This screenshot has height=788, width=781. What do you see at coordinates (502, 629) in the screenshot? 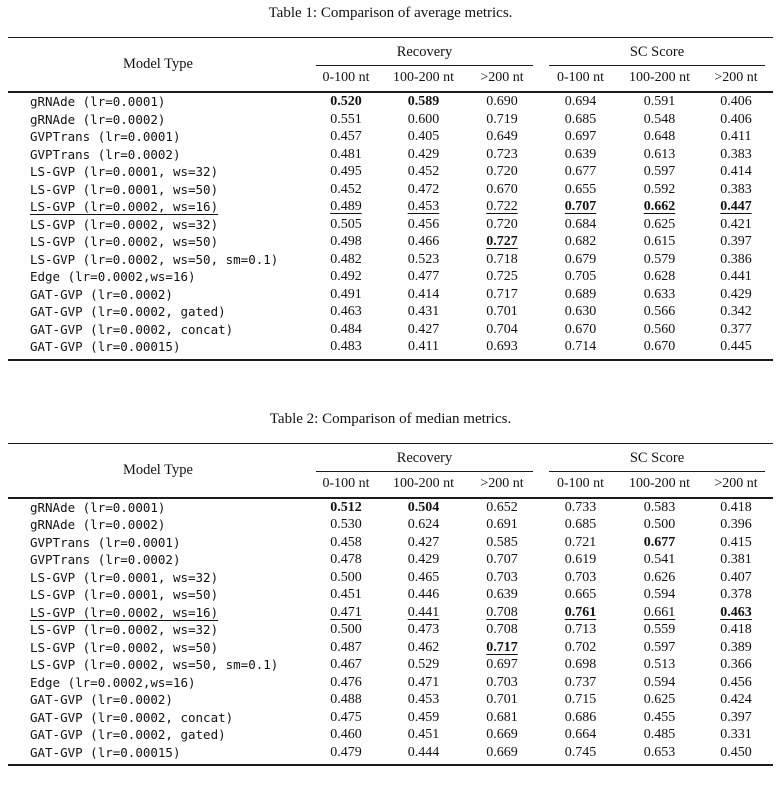
I see `value-cell: 0.708` at bounding box center [502, 629].